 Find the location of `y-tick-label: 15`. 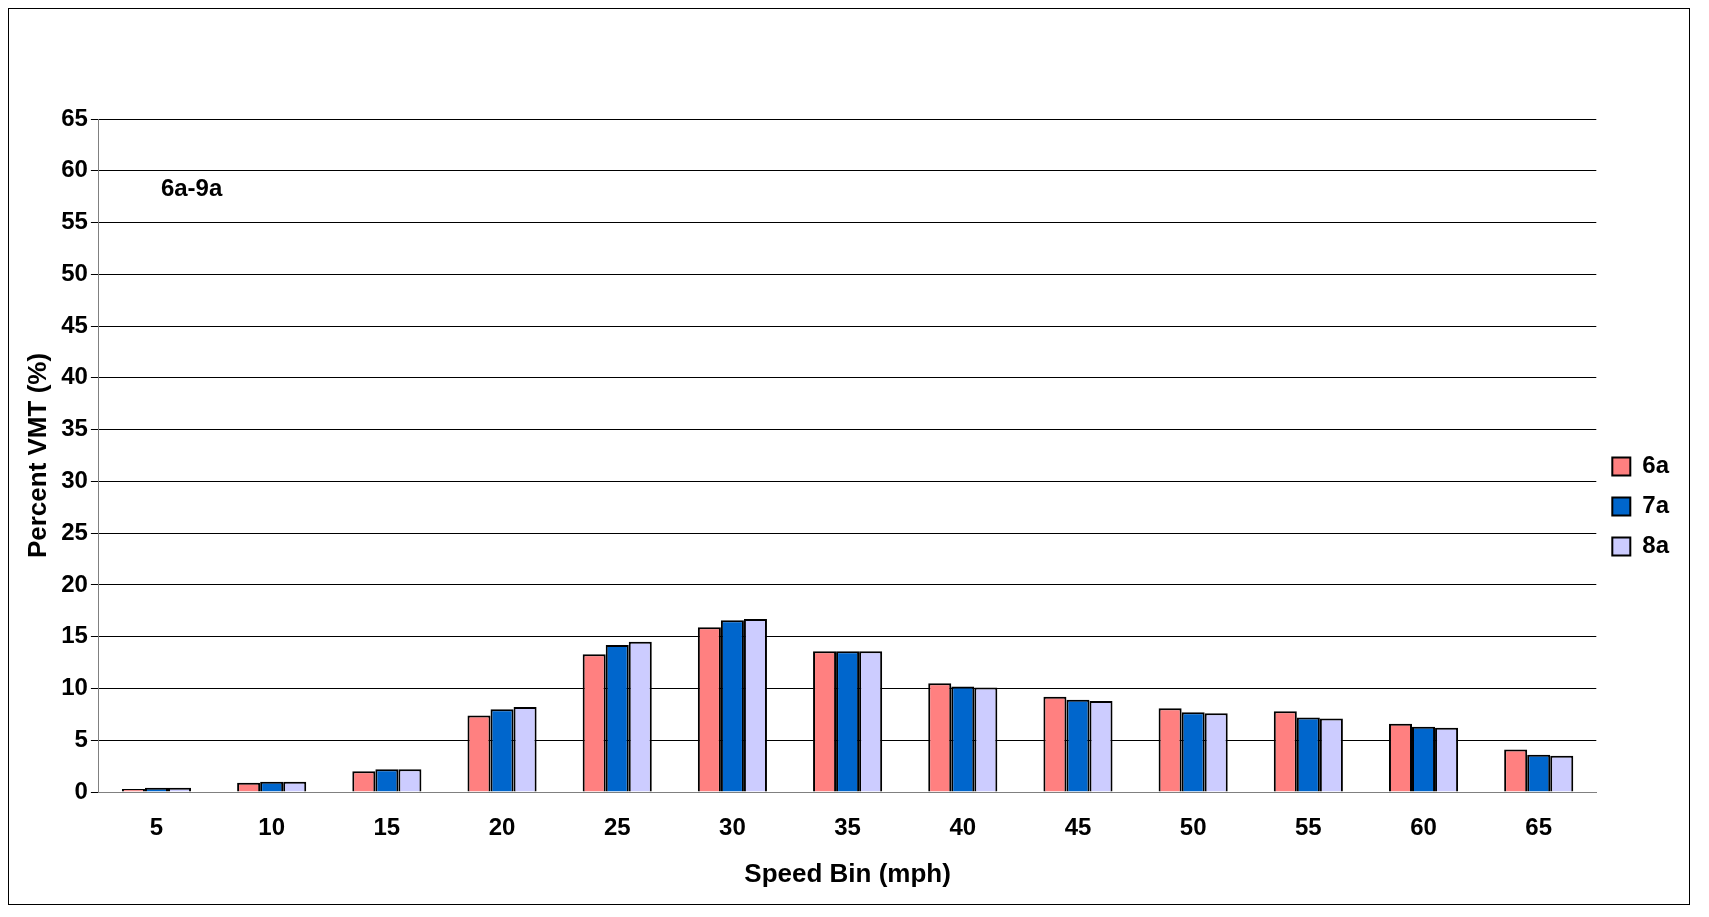

y-tick-label: 15 is located at coordinates (74, 635).